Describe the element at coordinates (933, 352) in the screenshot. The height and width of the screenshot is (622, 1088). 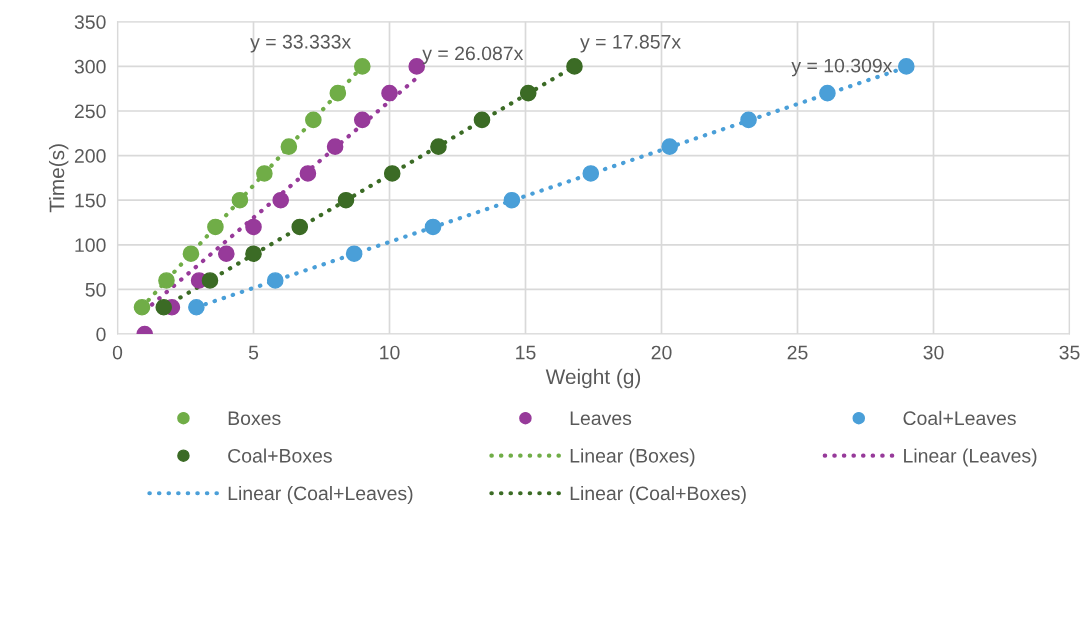
I see `x-tick-label: 30` at that location.